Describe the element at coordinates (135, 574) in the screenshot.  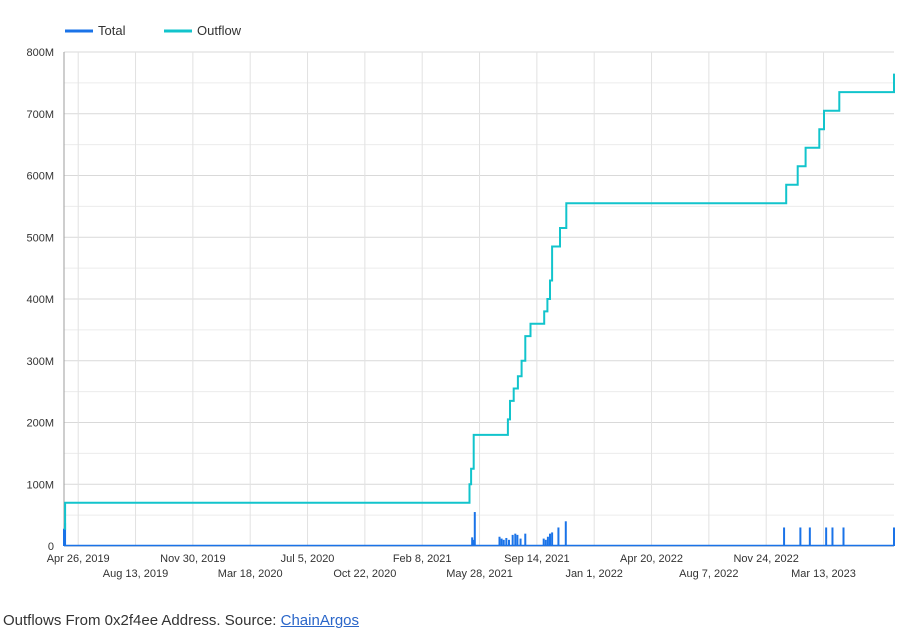
I see `x-tick-label: Aug 13, 2019` at that location.